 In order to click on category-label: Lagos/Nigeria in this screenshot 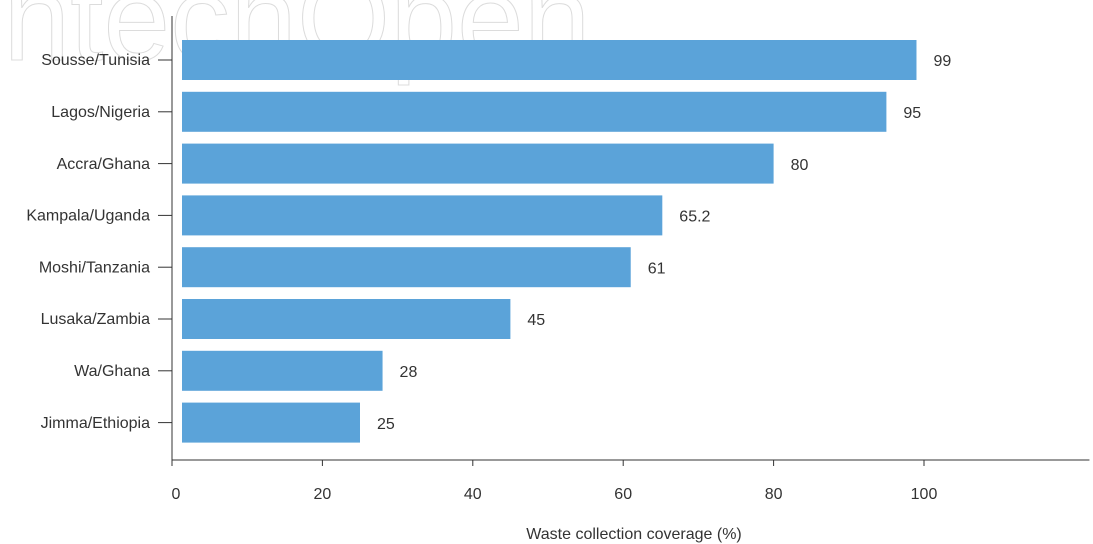, I will do `click(100, 112)`.